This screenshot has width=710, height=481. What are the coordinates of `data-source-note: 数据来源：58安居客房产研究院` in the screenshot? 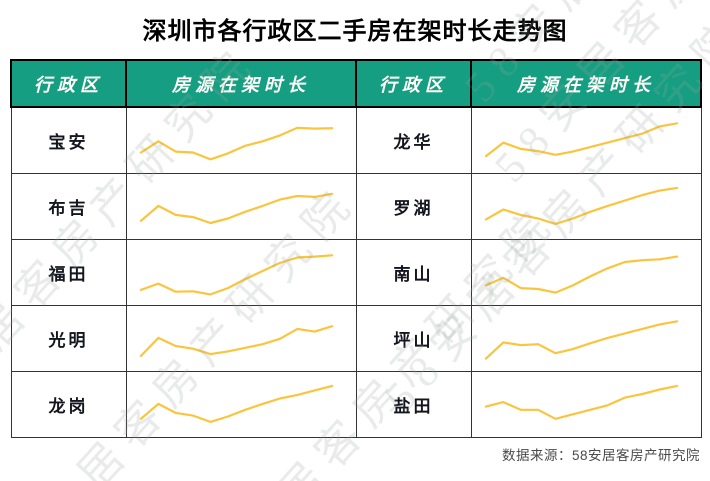 It's located at (600, 455).